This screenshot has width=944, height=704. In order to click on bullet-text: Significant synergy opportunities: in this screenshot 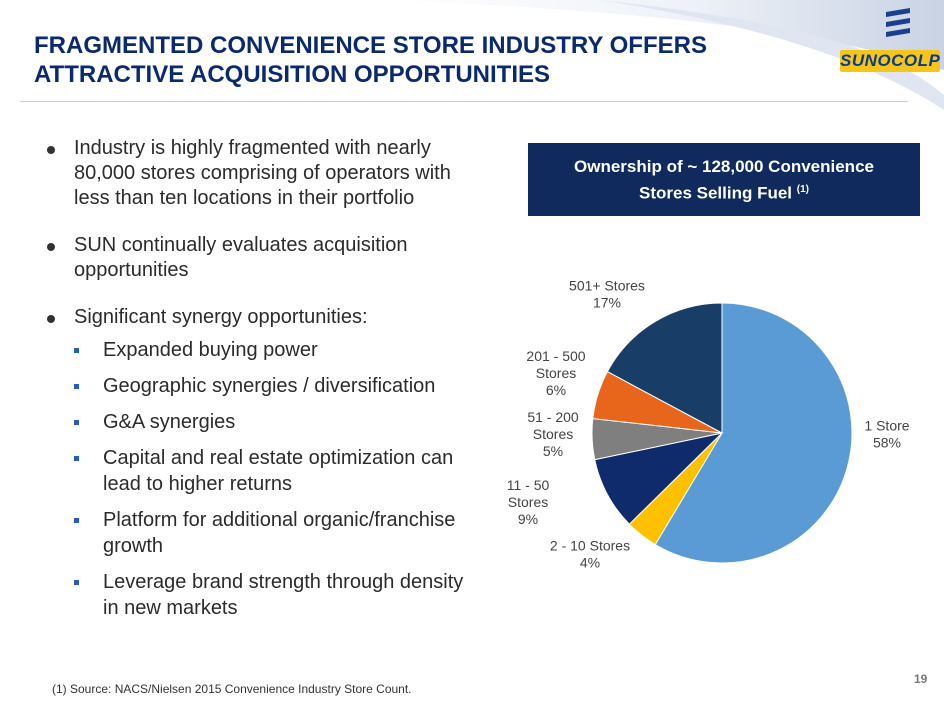, I will do `click(221, 317)`.